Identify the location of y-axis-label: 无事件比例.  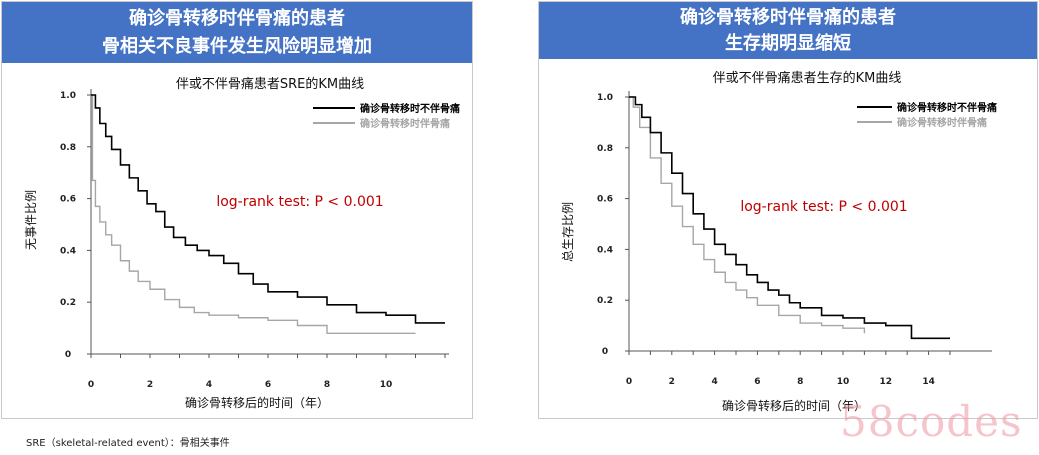
(31, 220).